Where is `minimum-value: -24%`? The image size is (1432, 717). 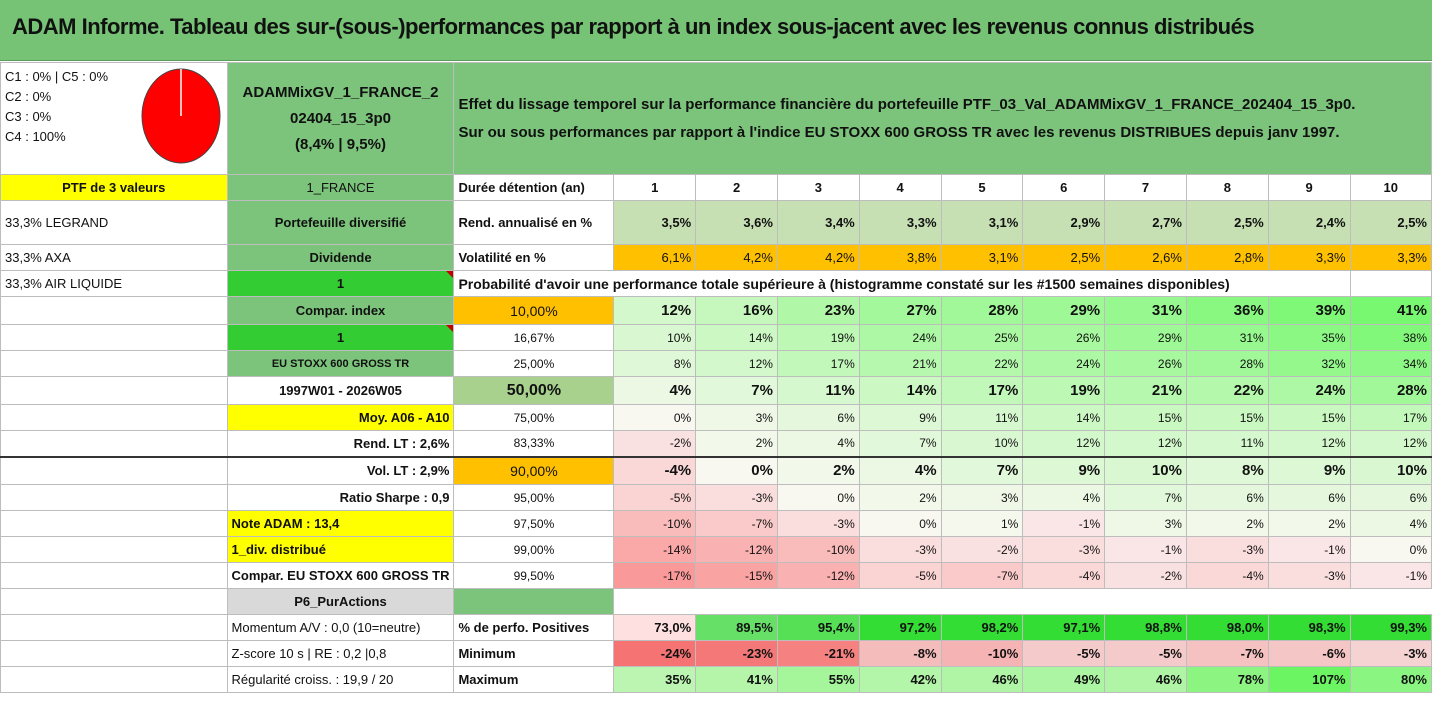
minimum-value: -24% is located at coordinates (655, 653).